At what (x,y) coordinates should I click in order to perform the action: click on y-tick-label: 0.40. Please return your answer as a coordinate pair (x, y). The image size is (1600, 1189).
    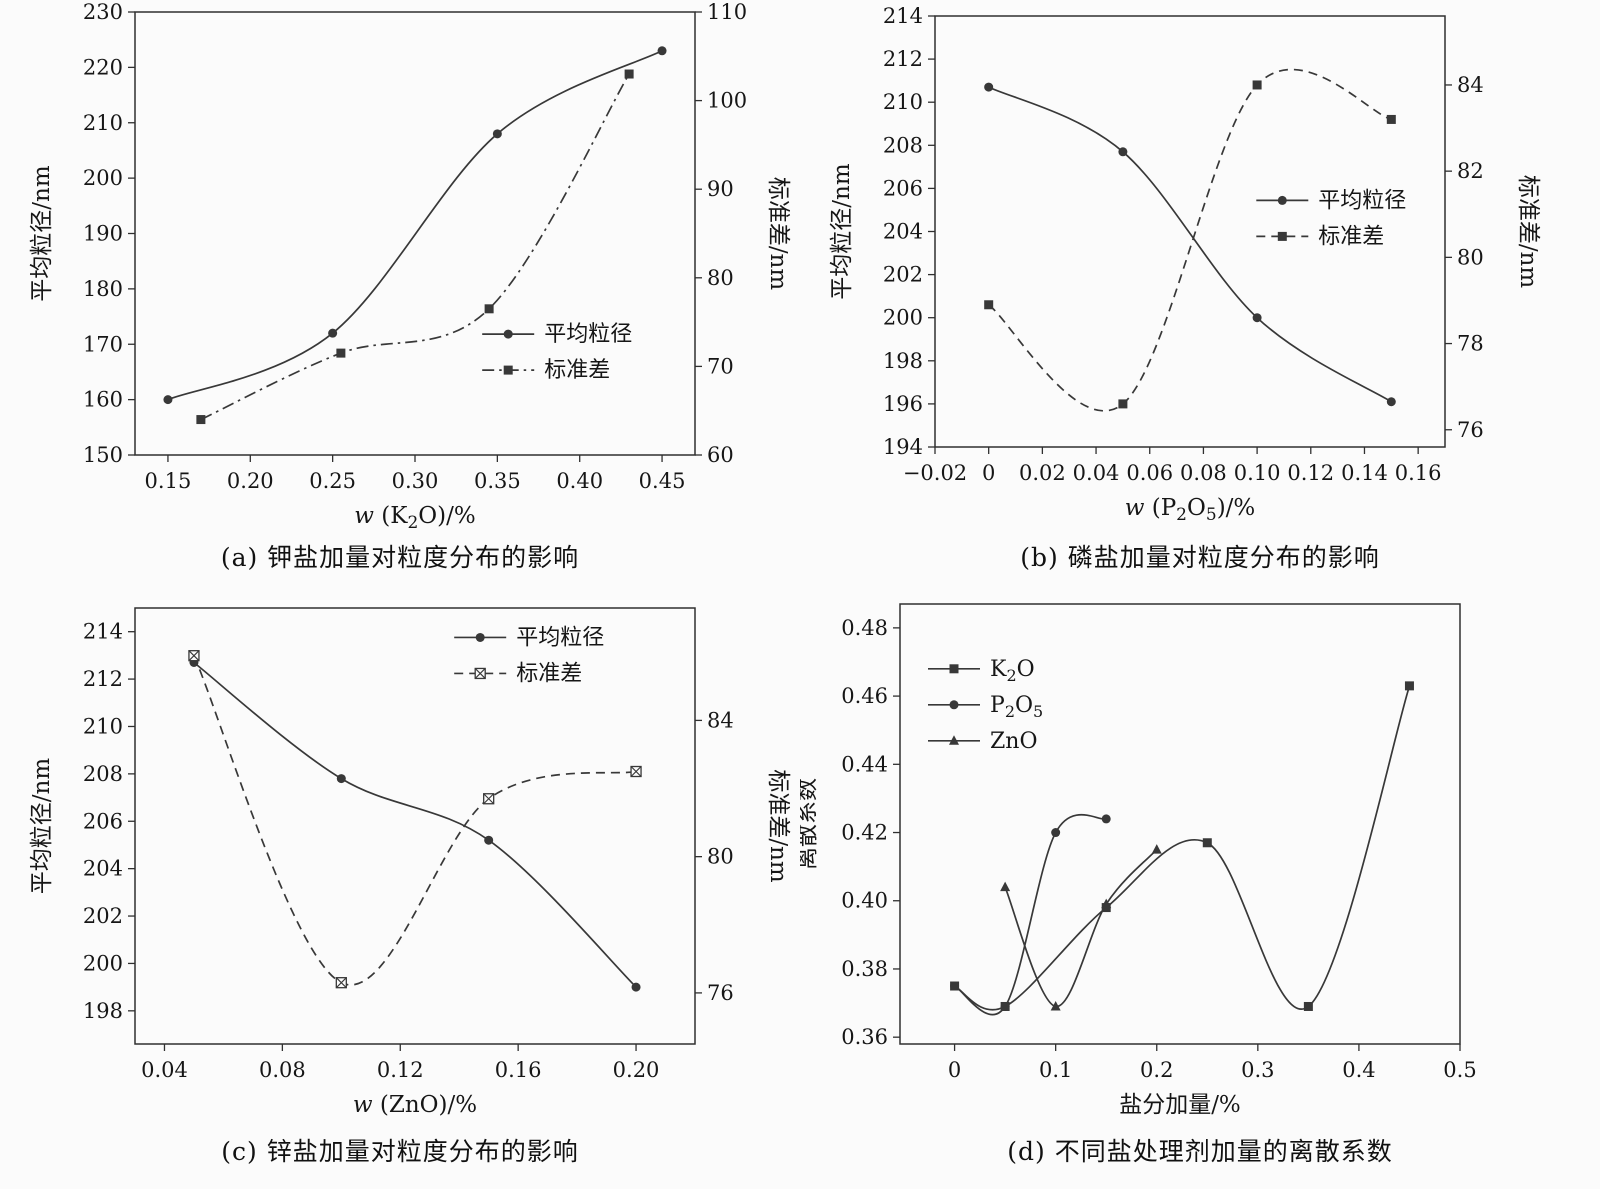
    Looking at the image, I should click on (864, 901).